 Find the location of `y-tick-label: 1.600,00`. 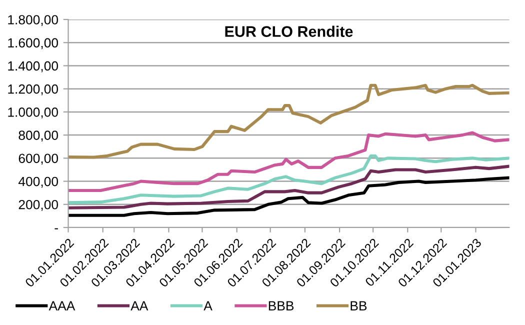

y-tick-label: 1.600,00 is located at coordinates (33, 44).